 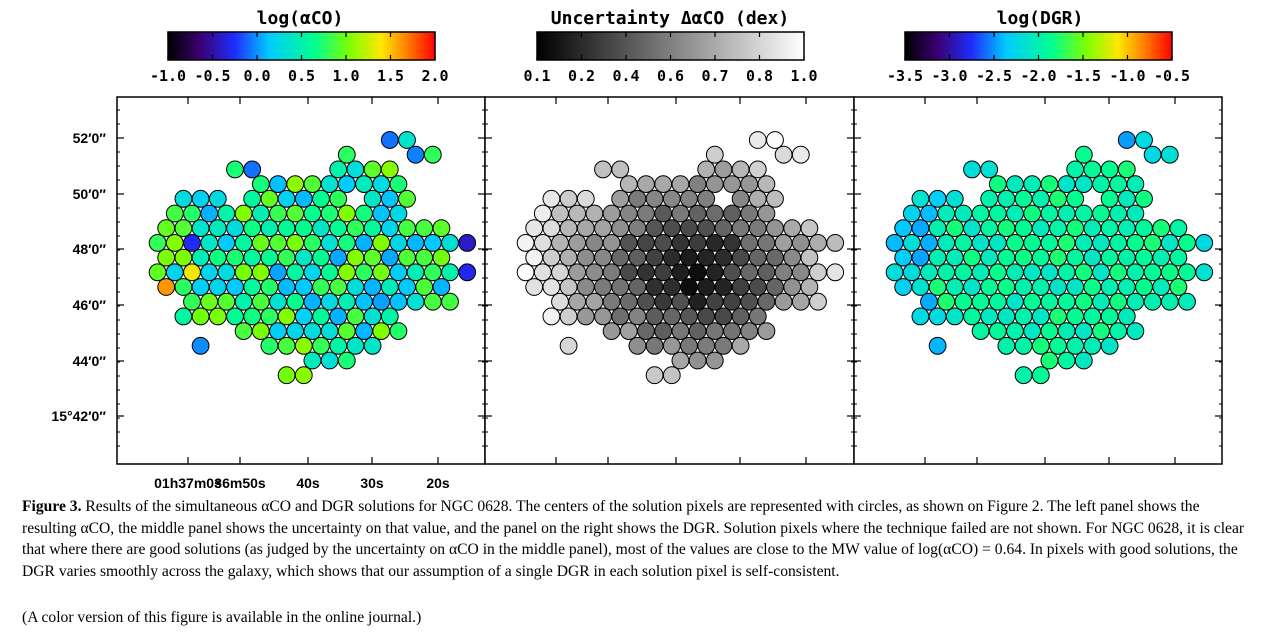 I want to click on panel-alpha-circles, so click(x=312, y=258).